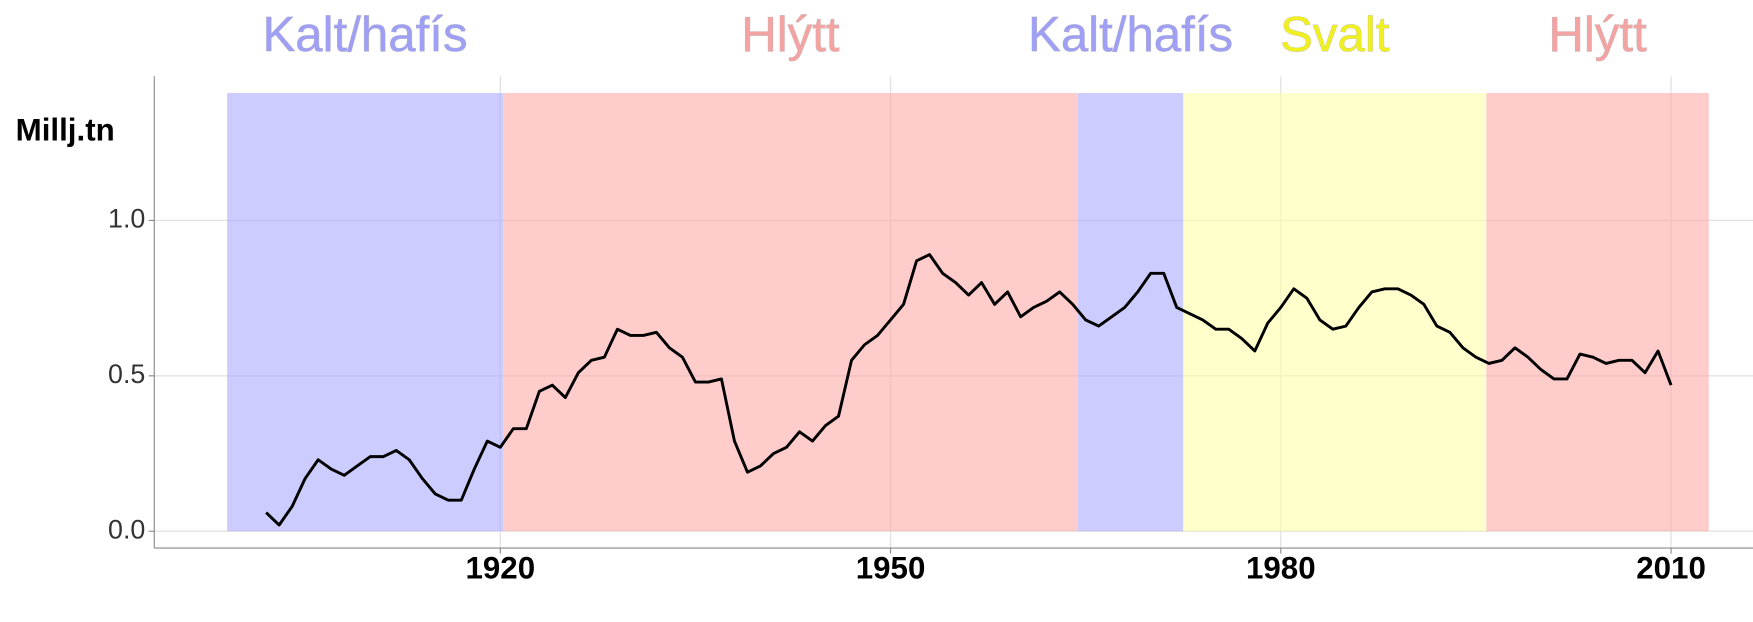 Image resolution: width=1753 pixels, height=622 pixels. I want to click on y-axis-label: Millj.tn, so click(65, 129).